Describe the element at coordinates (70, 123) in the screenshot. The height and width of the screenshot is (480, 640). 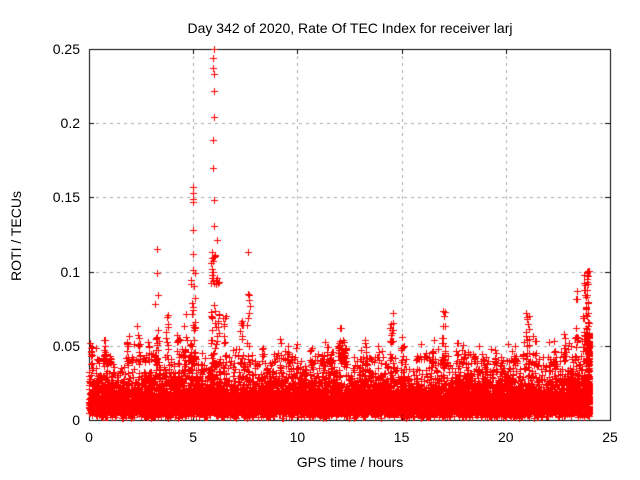
I see `y-tick-label: 0.2` at that location.